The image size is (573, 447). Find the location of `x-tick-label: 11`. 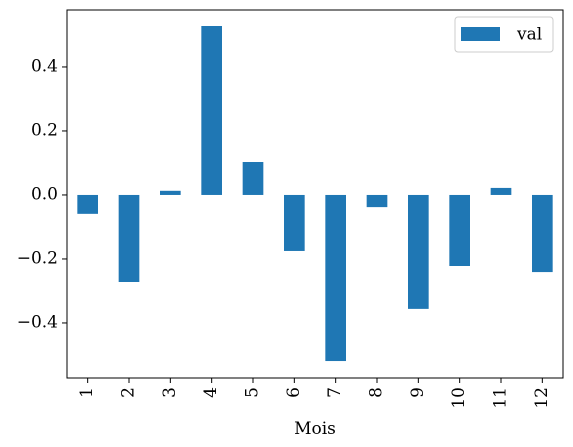

x-tick-label: 11 is located at coordinates (501, 398).